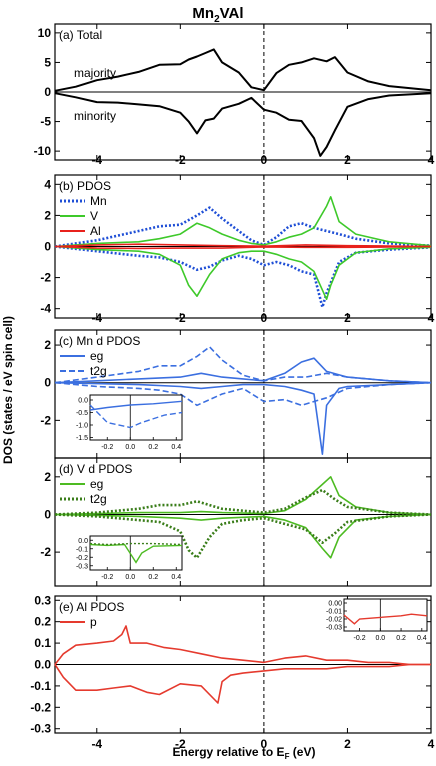 Image resolution: width=436 pixels, height=766 pixels. Describe the element at coordinates (243, 222) in the screenshot. I see `series-line-v-up` at that location.